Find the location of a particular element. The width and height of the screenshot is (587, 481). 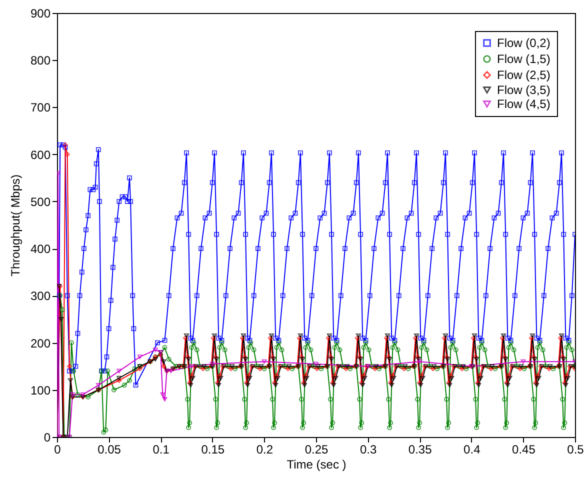

y-tick-label: 700 is located at coordinates (40, 107).